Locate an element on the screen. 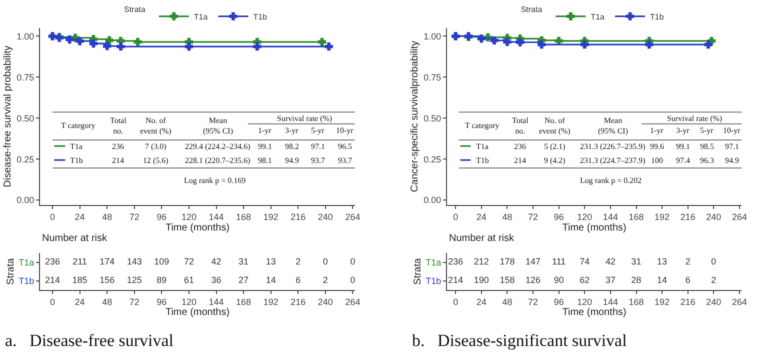 Image resolution: width=763 pixels, height=362 pixels. text: b. Disease-significant survival is located at coordinates (520, 340).